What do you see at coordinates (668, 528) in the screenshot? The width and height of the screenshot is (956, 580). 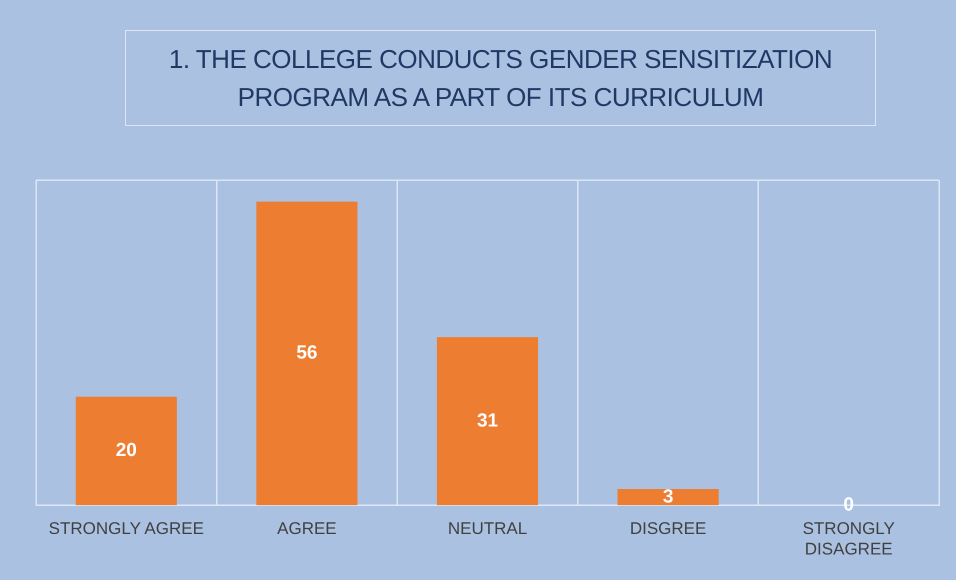 I see `x-tick-label: DISGREE` at bounding box center [668, 528].